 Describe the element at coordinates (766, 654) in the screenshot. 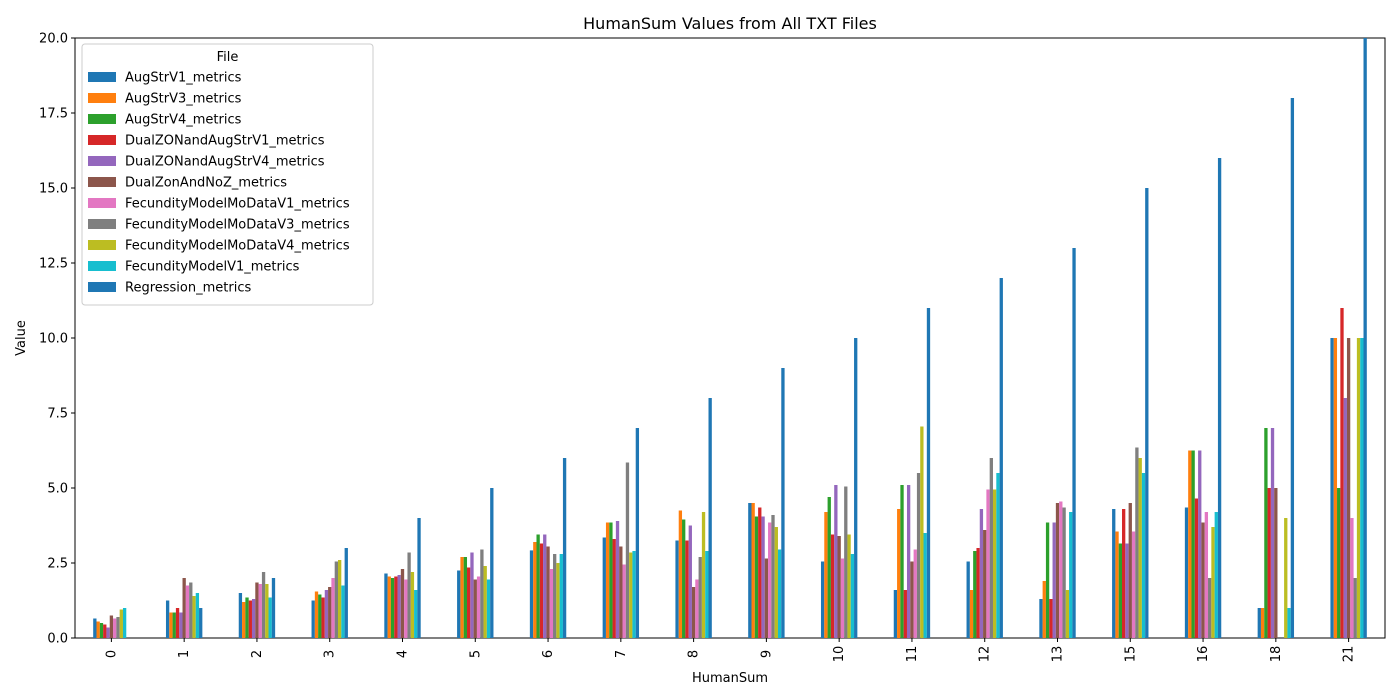

I see `x-tick-label-9: 9` at that location.